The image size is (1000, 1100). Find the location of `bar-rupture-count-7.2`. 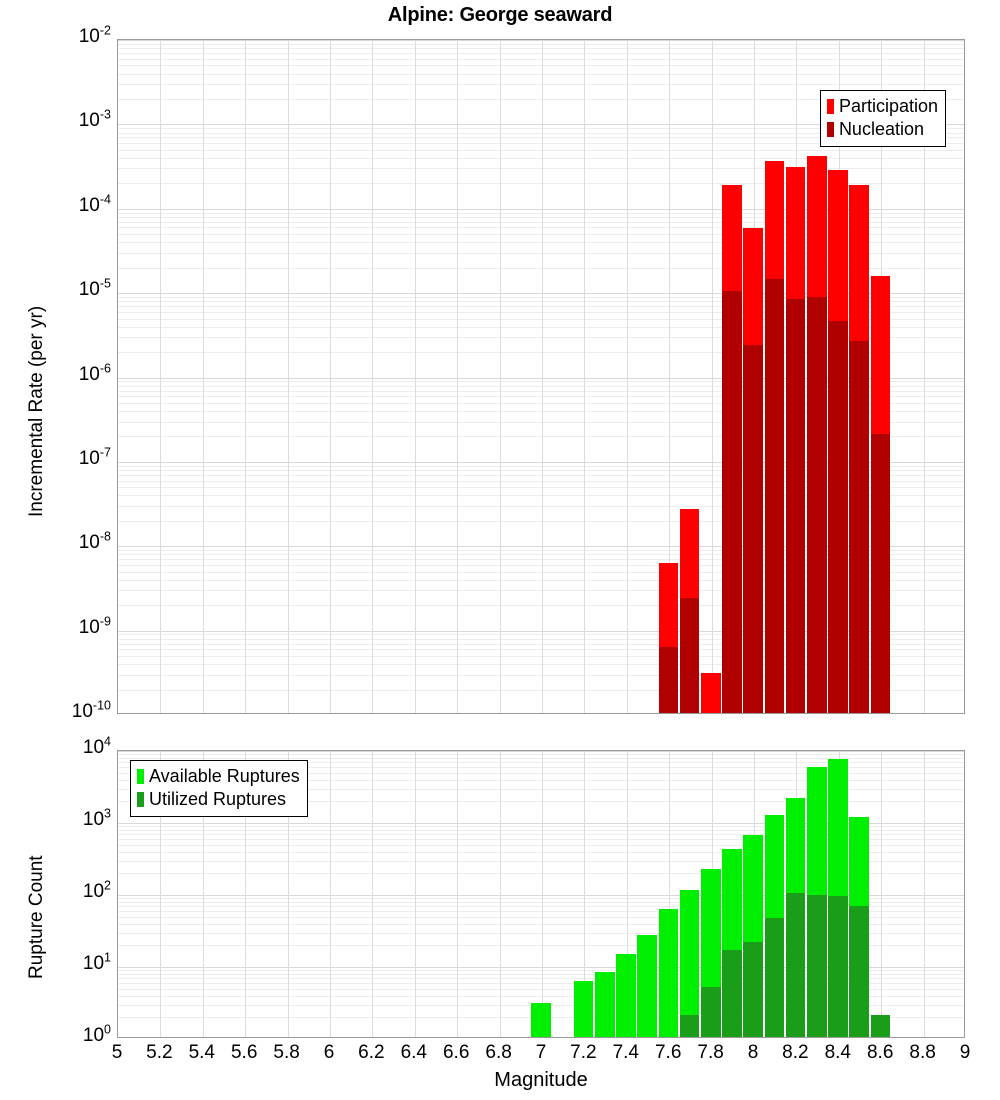

bar-rupture-count-7.2 is located at coordinates (583, 894).